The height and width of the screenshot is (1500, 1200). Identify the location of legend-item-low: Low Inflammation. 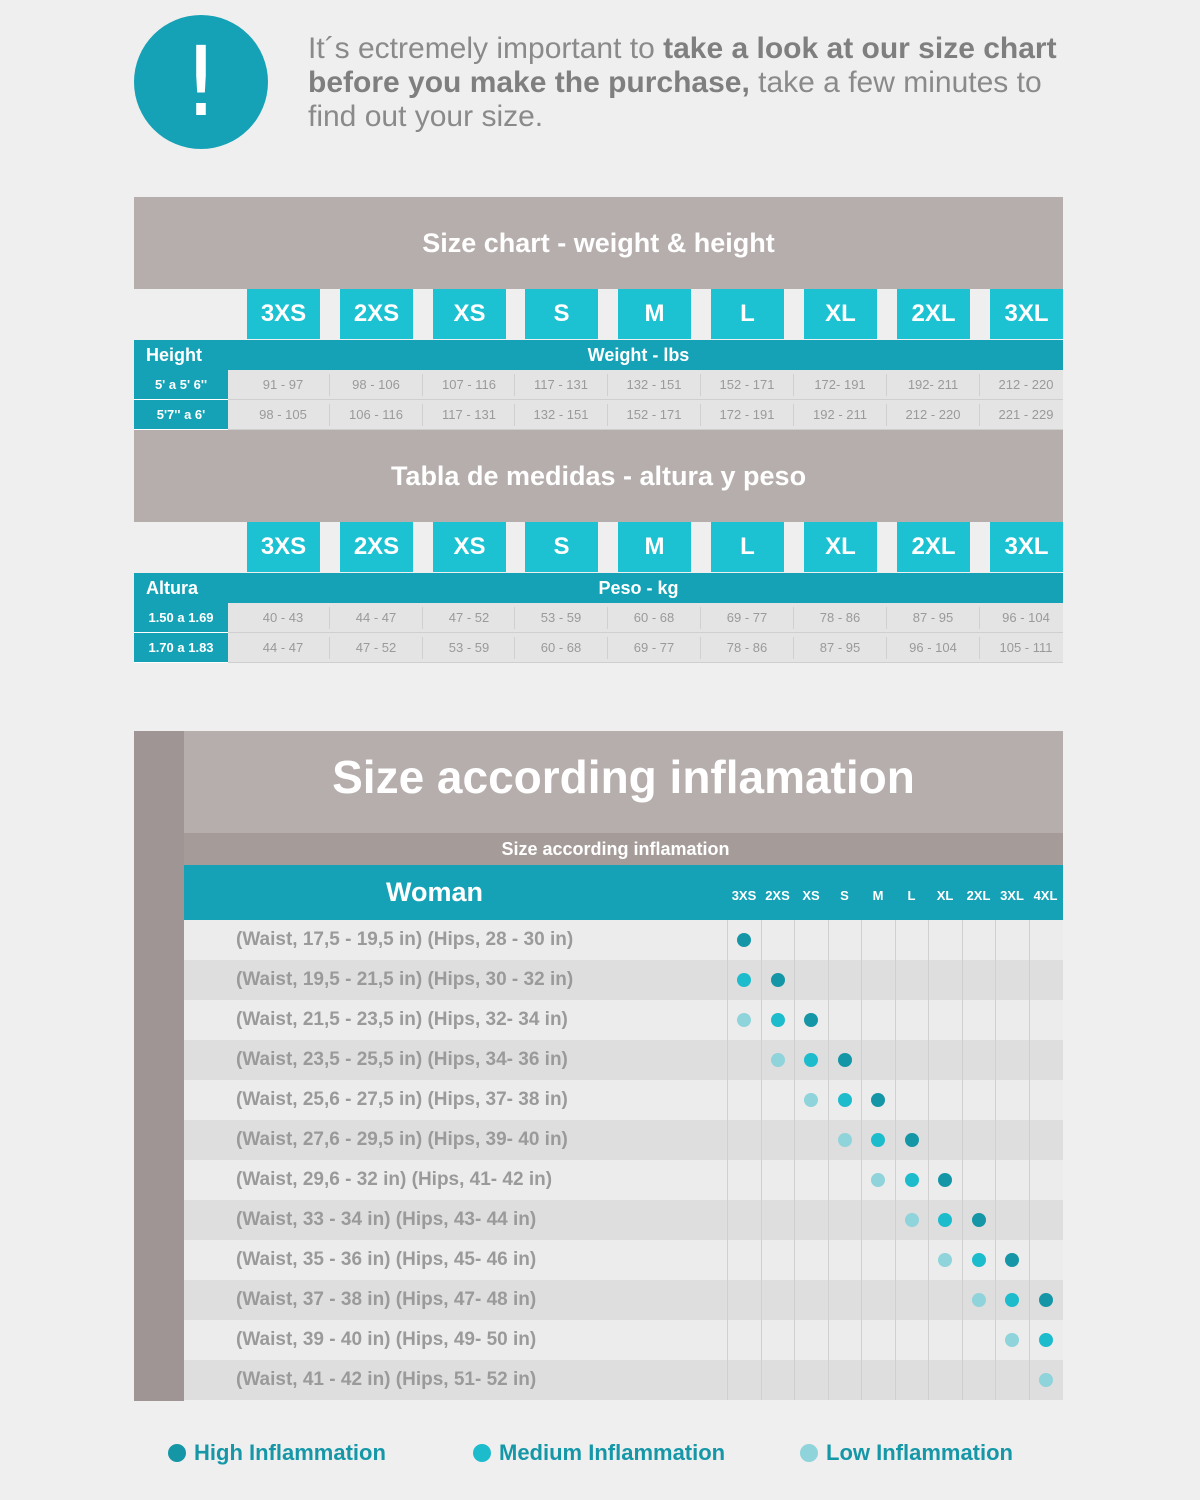
(906, 1453).